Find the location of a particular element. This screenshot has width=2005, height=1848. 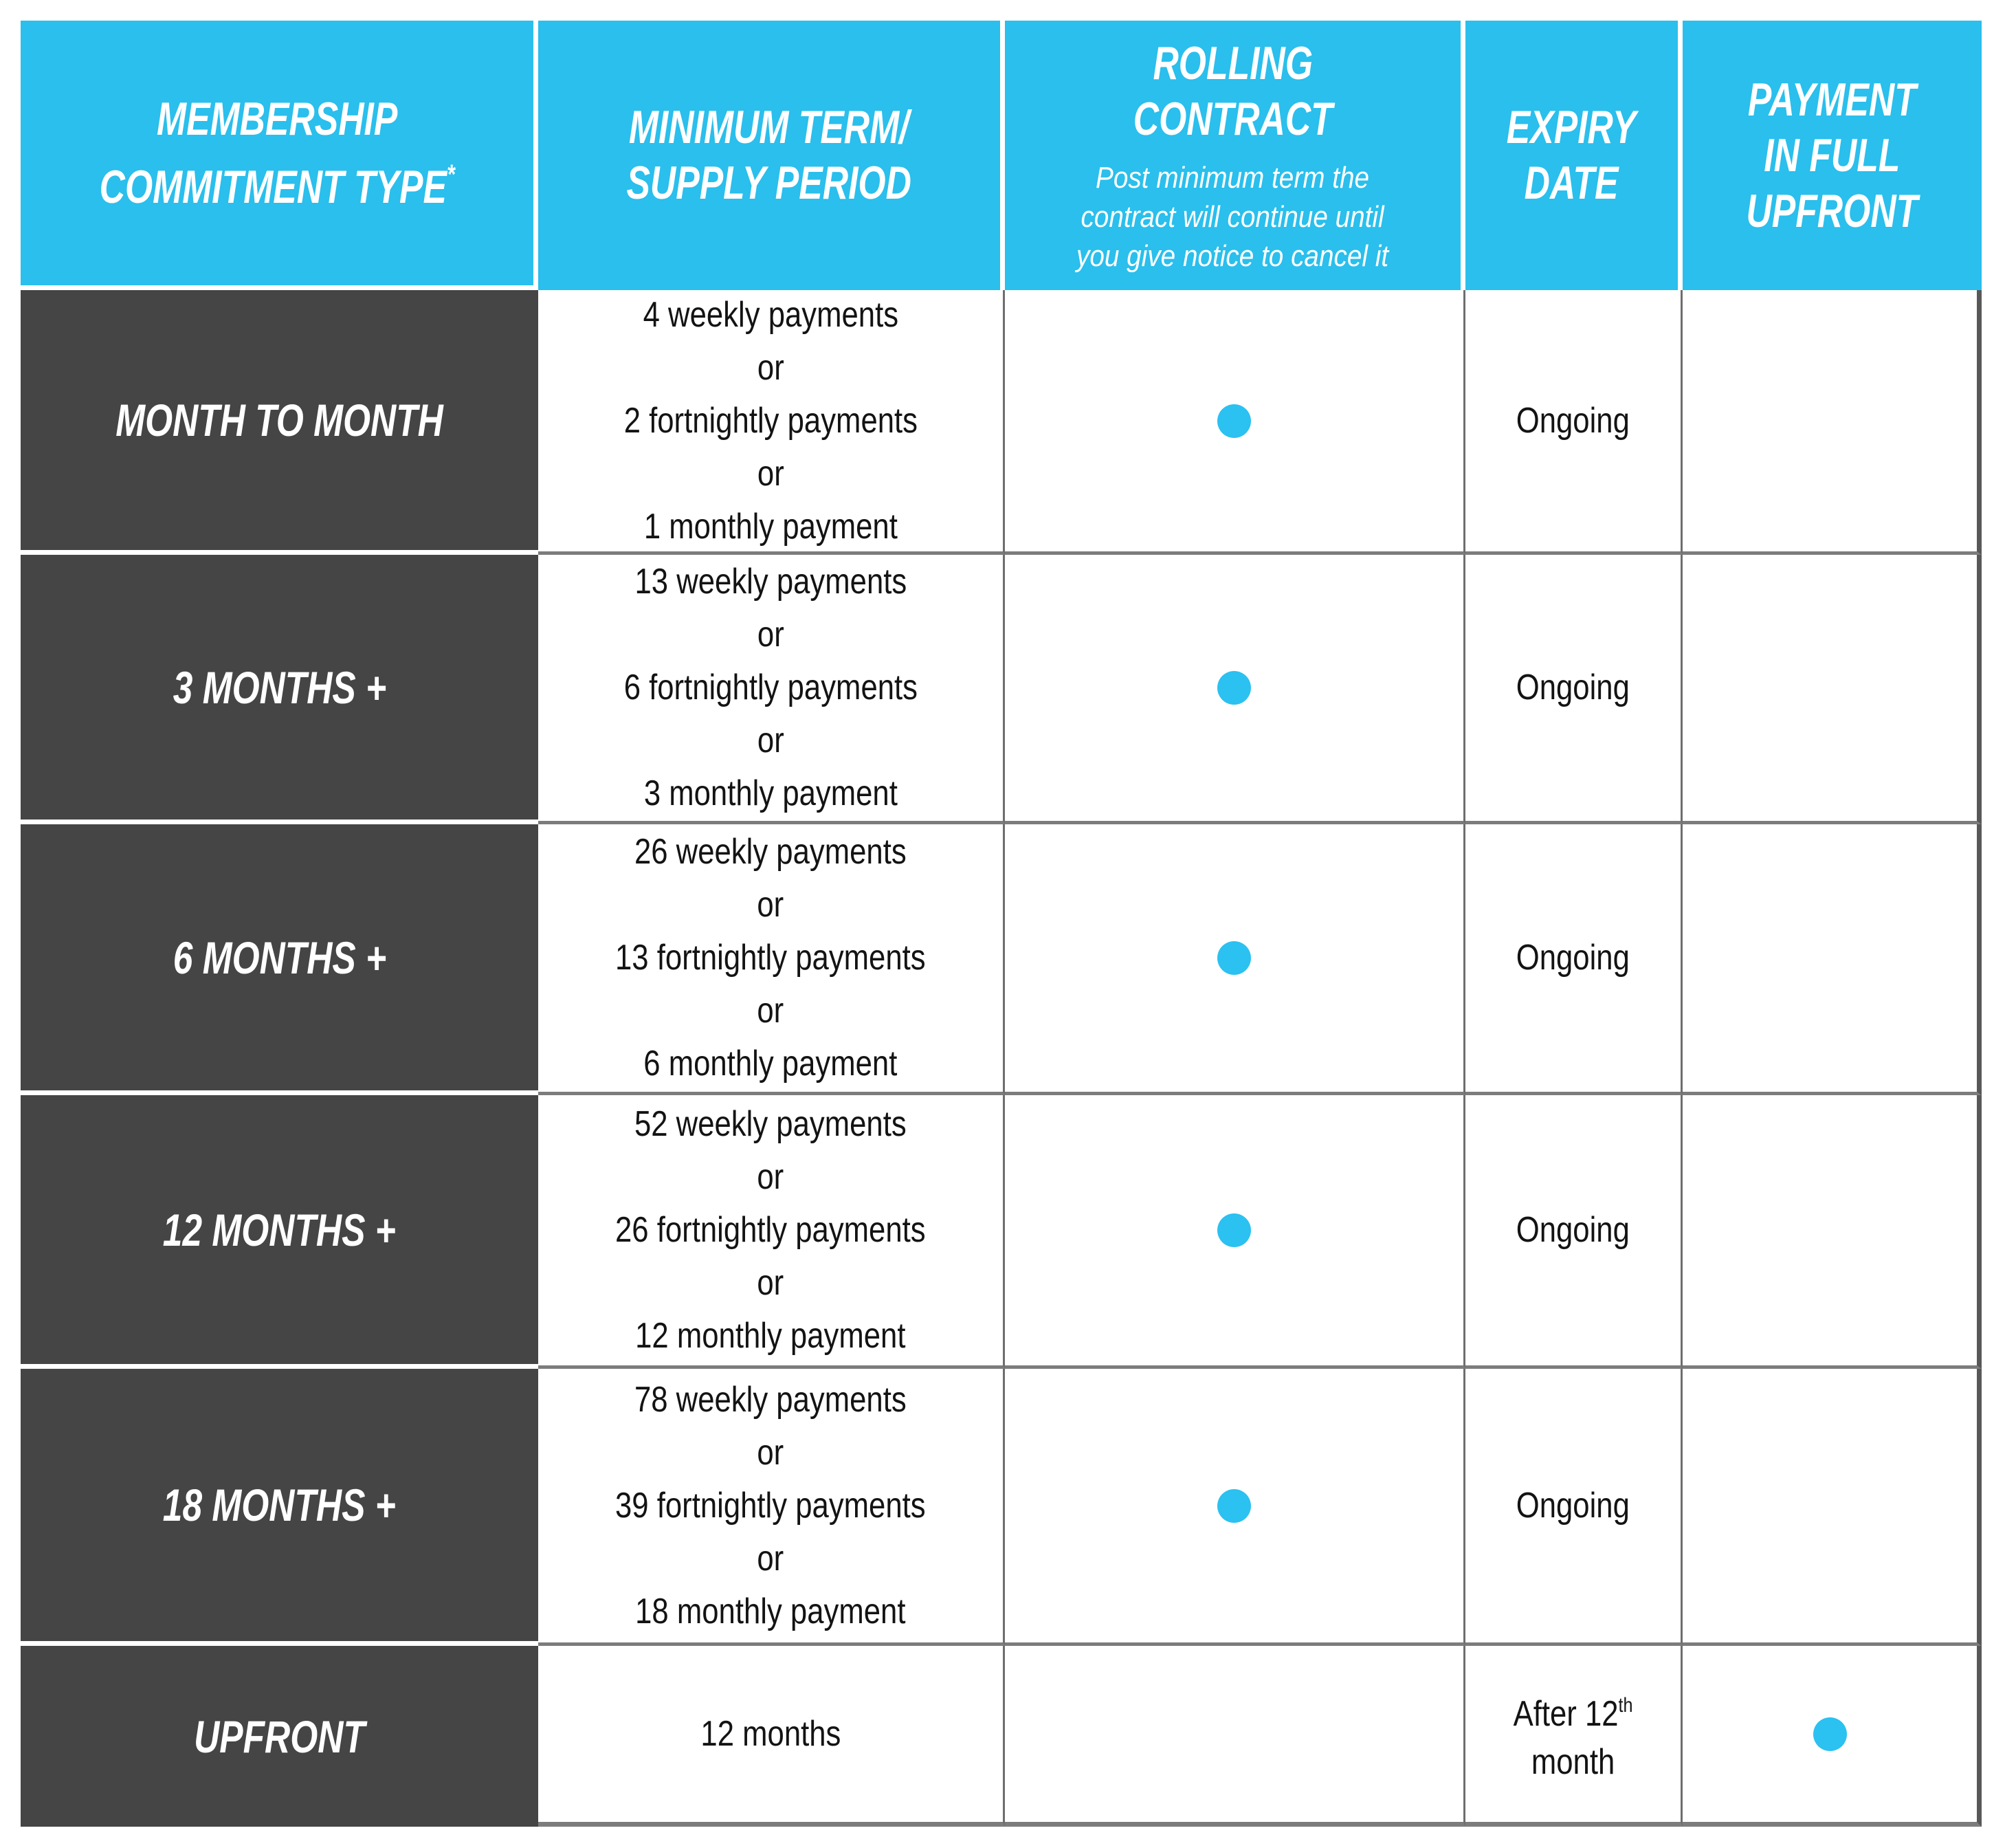

term-line: 39 fortnightly payments is located at coordinates (770, 1505).